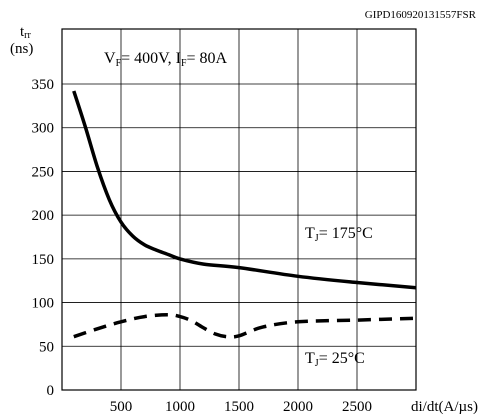  What do you see at coordinates (298, 407) in the screenshot?
I see `x-tick-label: 2000` at bounding box center [298, 407].